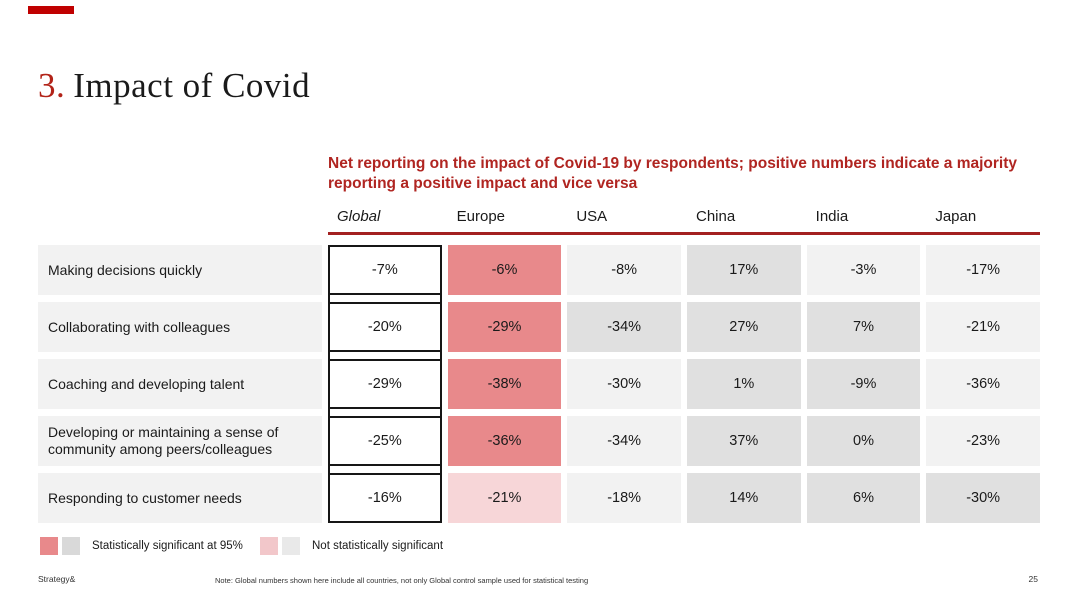 The height and width of the screenshot is (607, 1080). What do you see at coordinates (291, 546) in the screenshot?
I see `legend-swatch-lightgray` at bounding box center [291, 546].